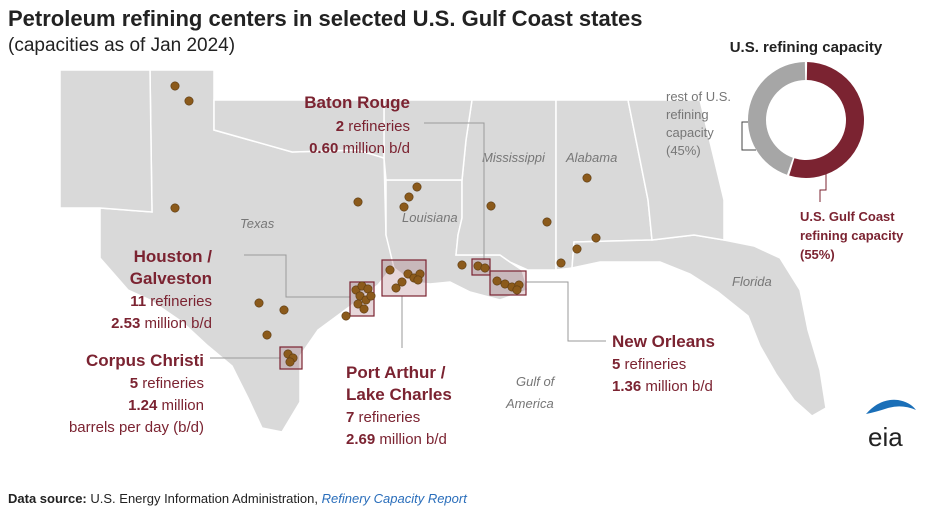 This screenshot has height=519, width=936. Describe the element at coordinates (173, 383) in the screenshot. I see `corpus-count-unit: refineries` at that location.